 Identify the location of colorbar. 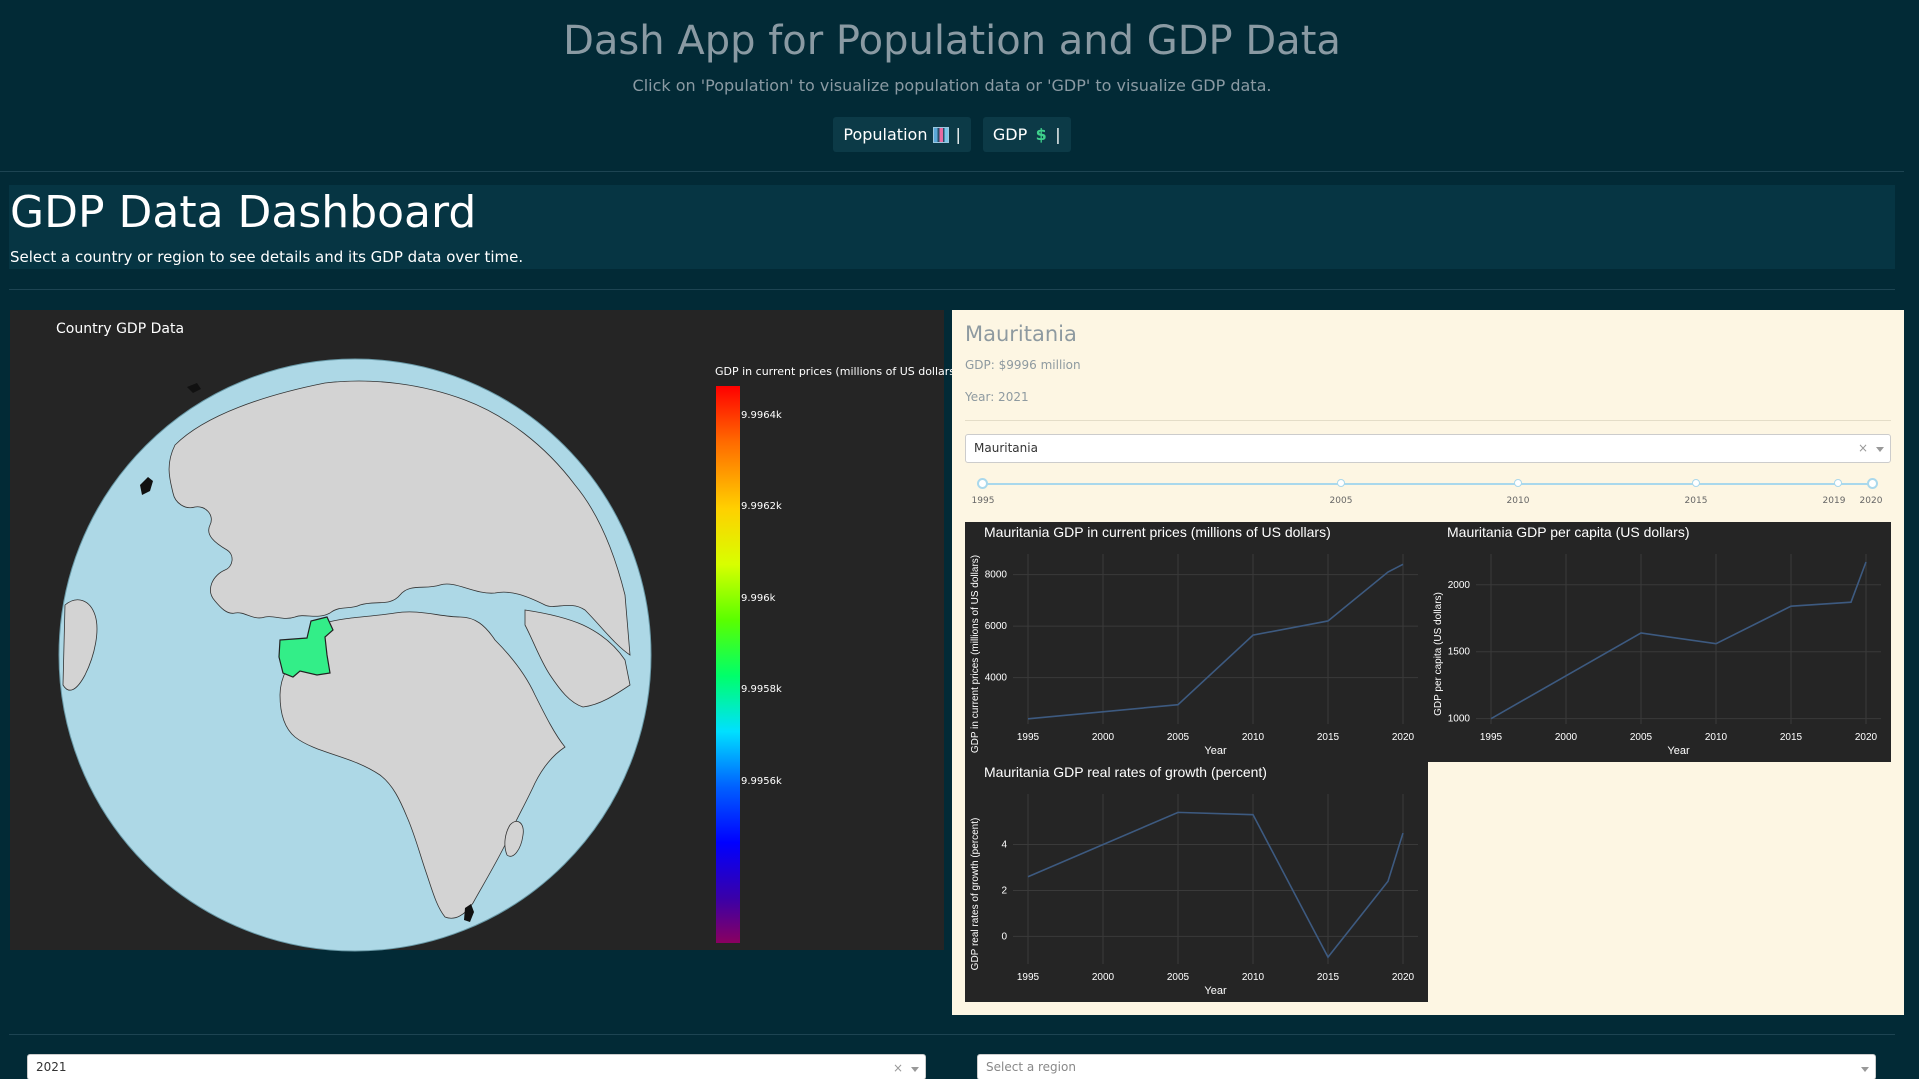
(728, 664).